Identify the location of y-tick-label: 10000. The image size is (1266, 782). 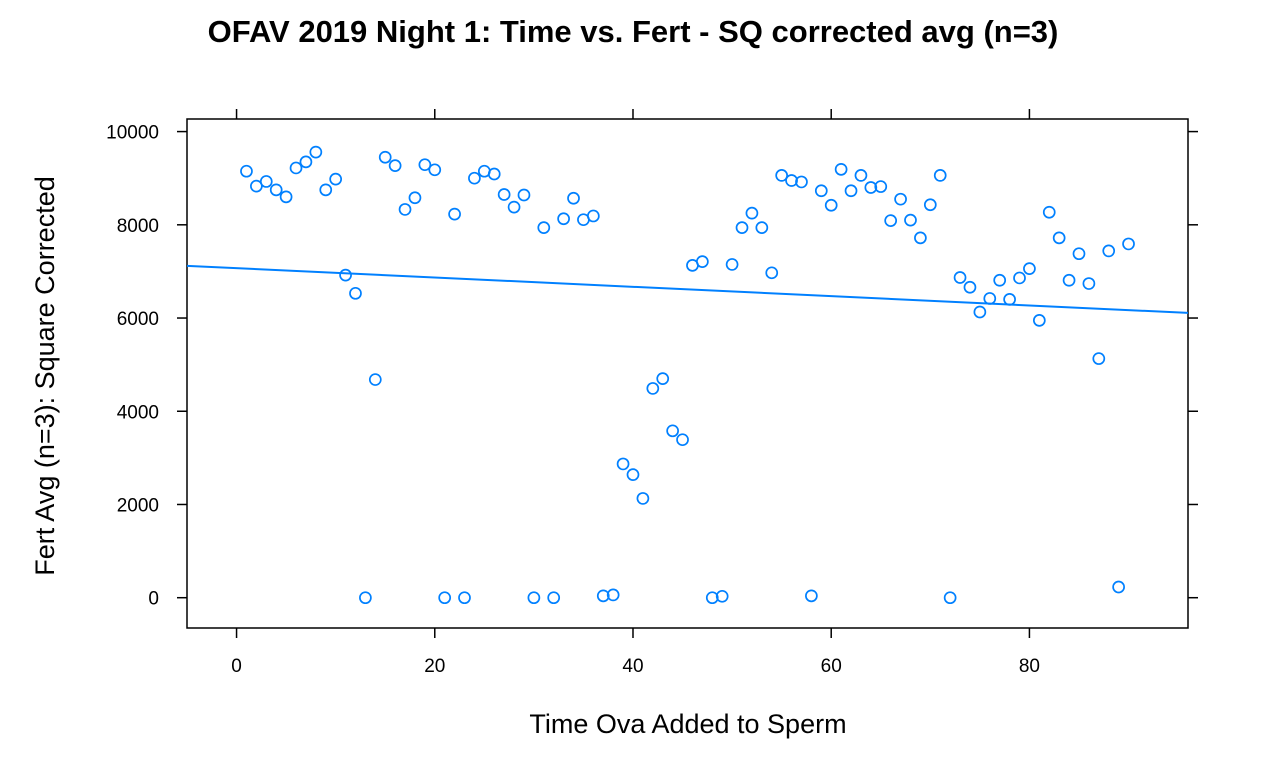
(132, 133).